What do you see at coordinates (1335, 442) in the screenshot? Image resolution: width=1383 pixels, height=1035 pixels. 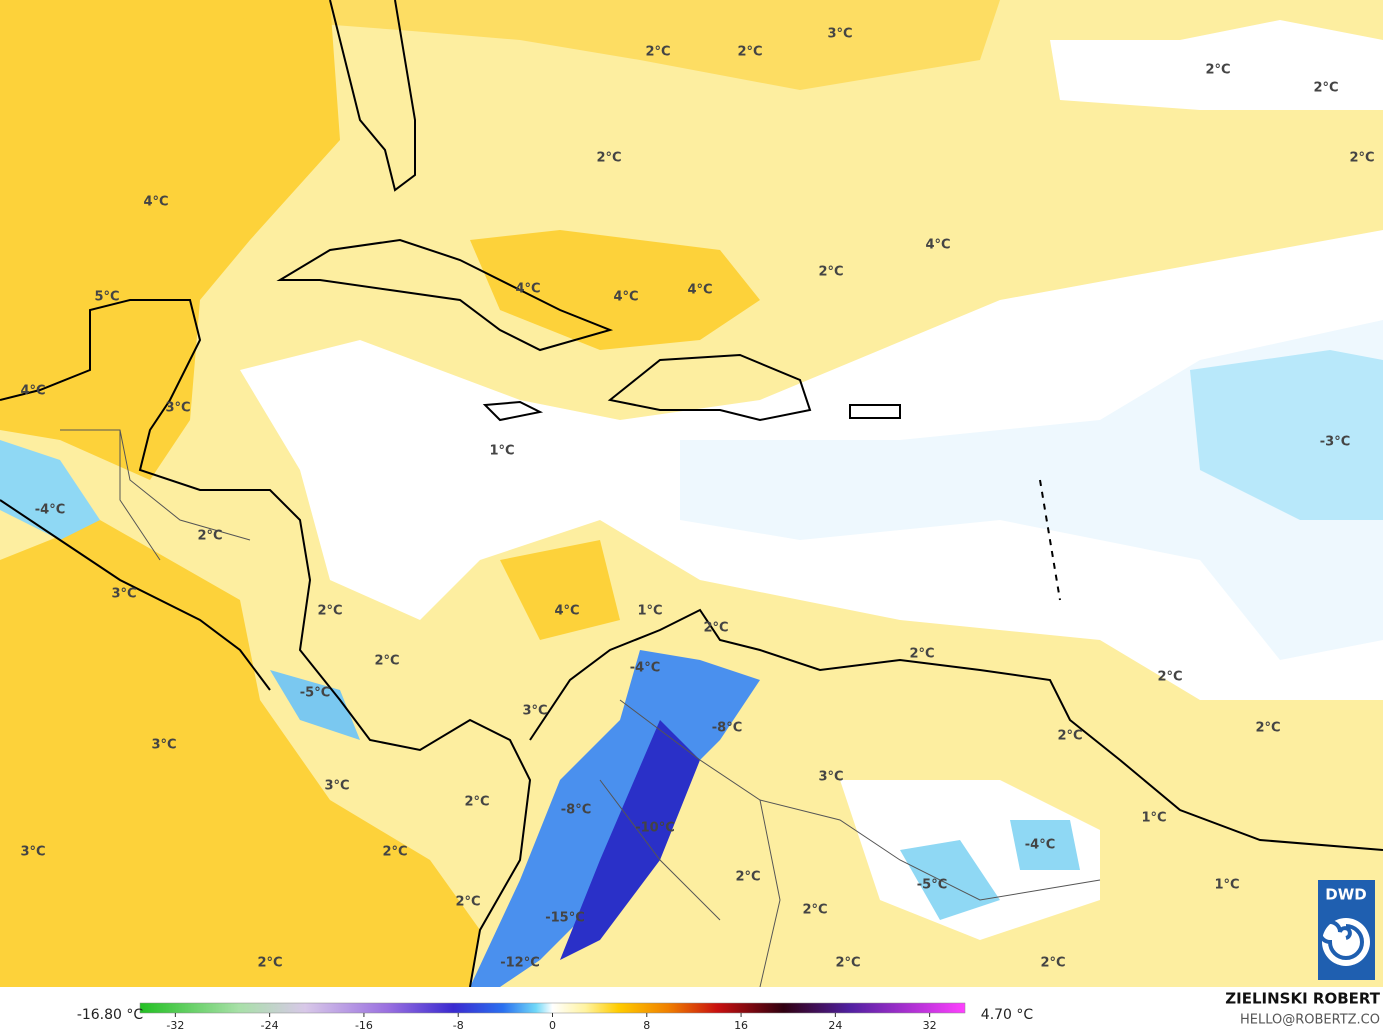 I see `temperature-label: -3°C` at bounding box center [1335, 442].